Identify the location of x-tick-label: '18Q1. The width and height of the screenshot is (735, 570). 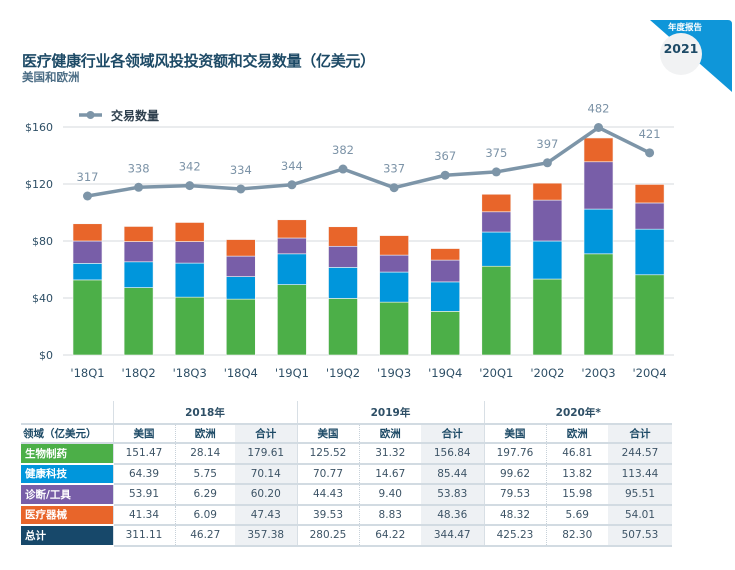
(87, 373).